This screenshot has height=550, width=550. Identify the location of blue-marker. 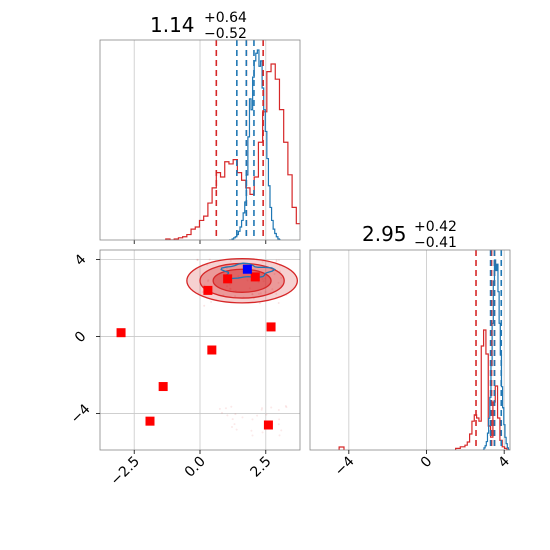
(247, 269).